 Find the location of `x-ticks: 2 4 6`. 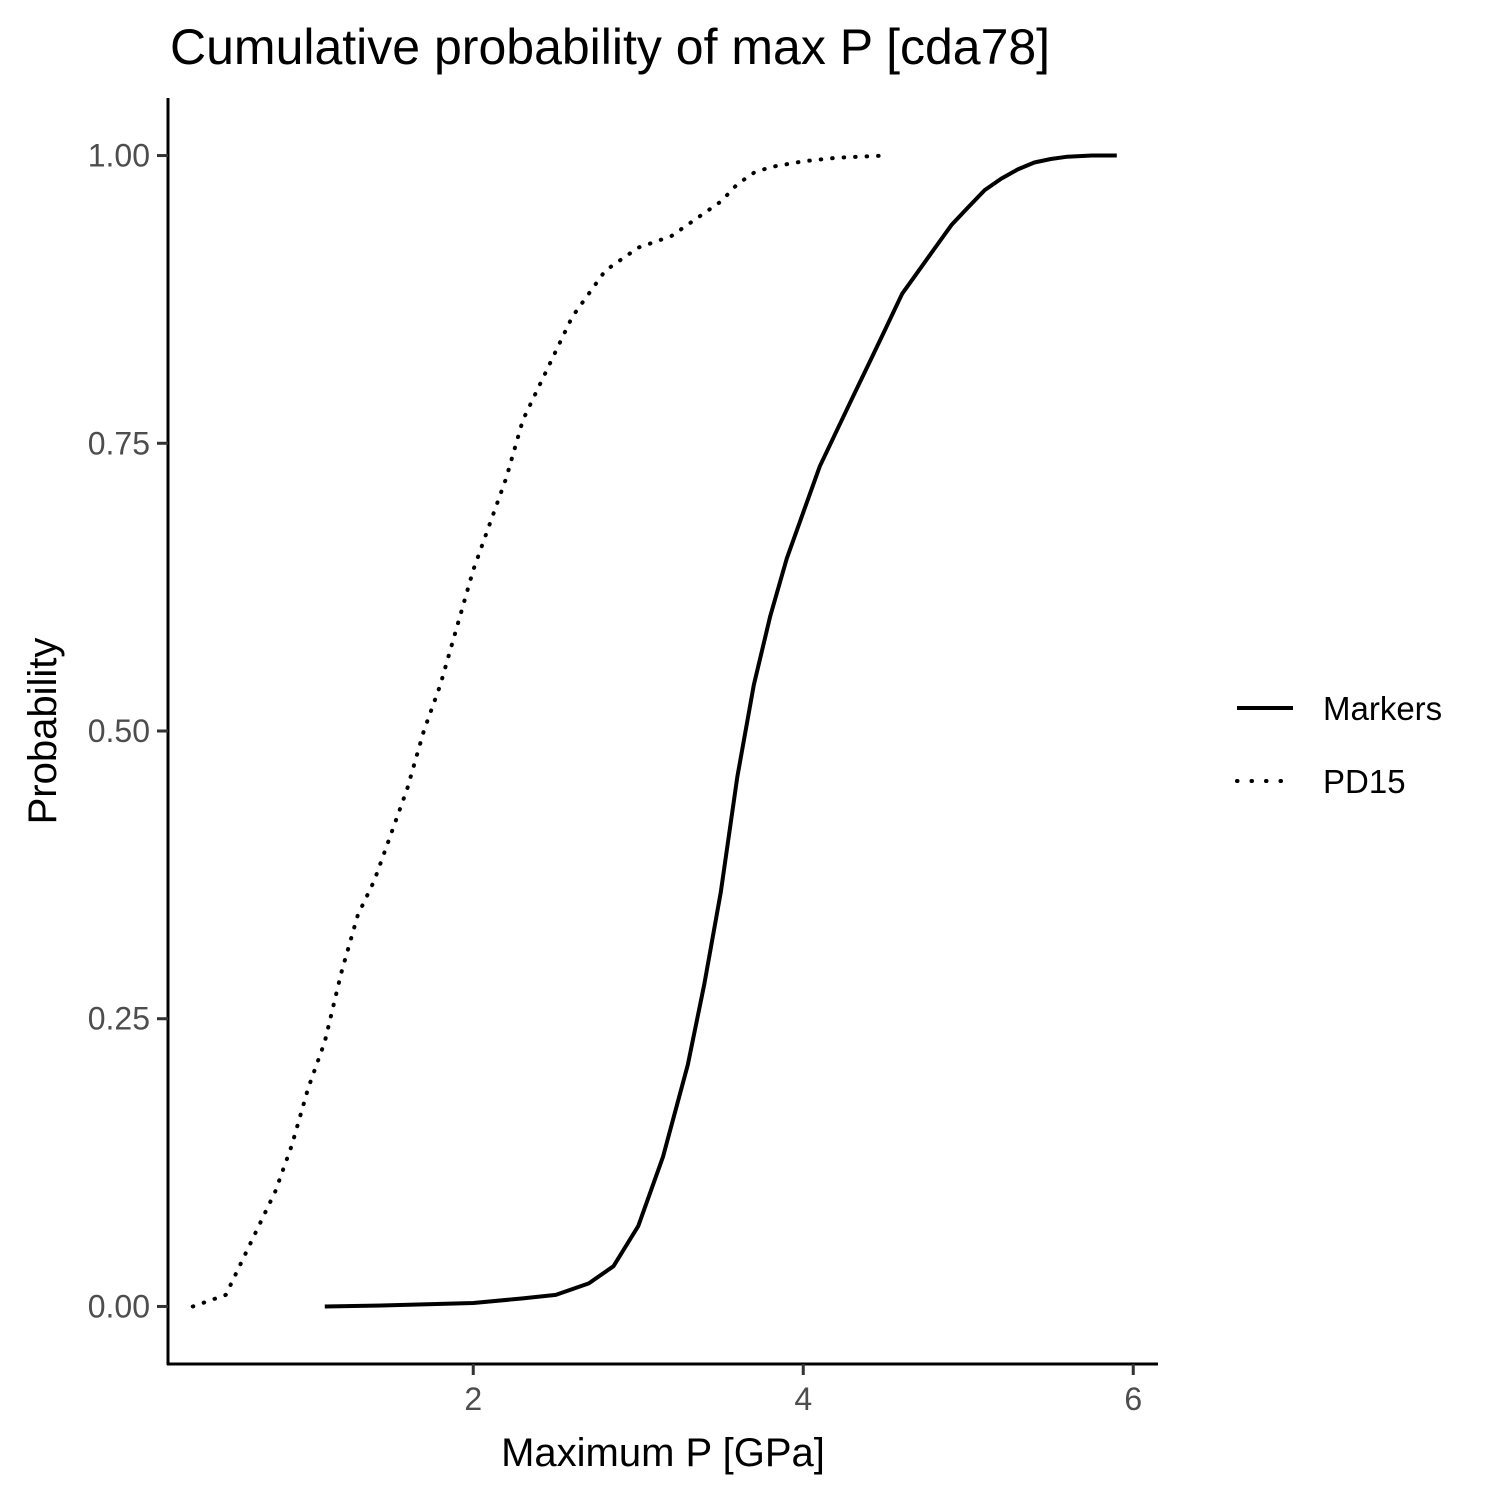

x-ticks: 2 4 6 is located at coordinates (803, 1390).